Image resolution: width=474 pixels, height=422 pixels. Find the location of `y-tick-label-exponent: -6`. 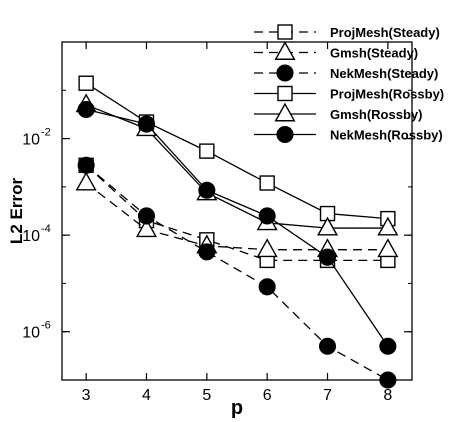

y-tick-label-exponent: -6 is located at coordinates (46, 326).